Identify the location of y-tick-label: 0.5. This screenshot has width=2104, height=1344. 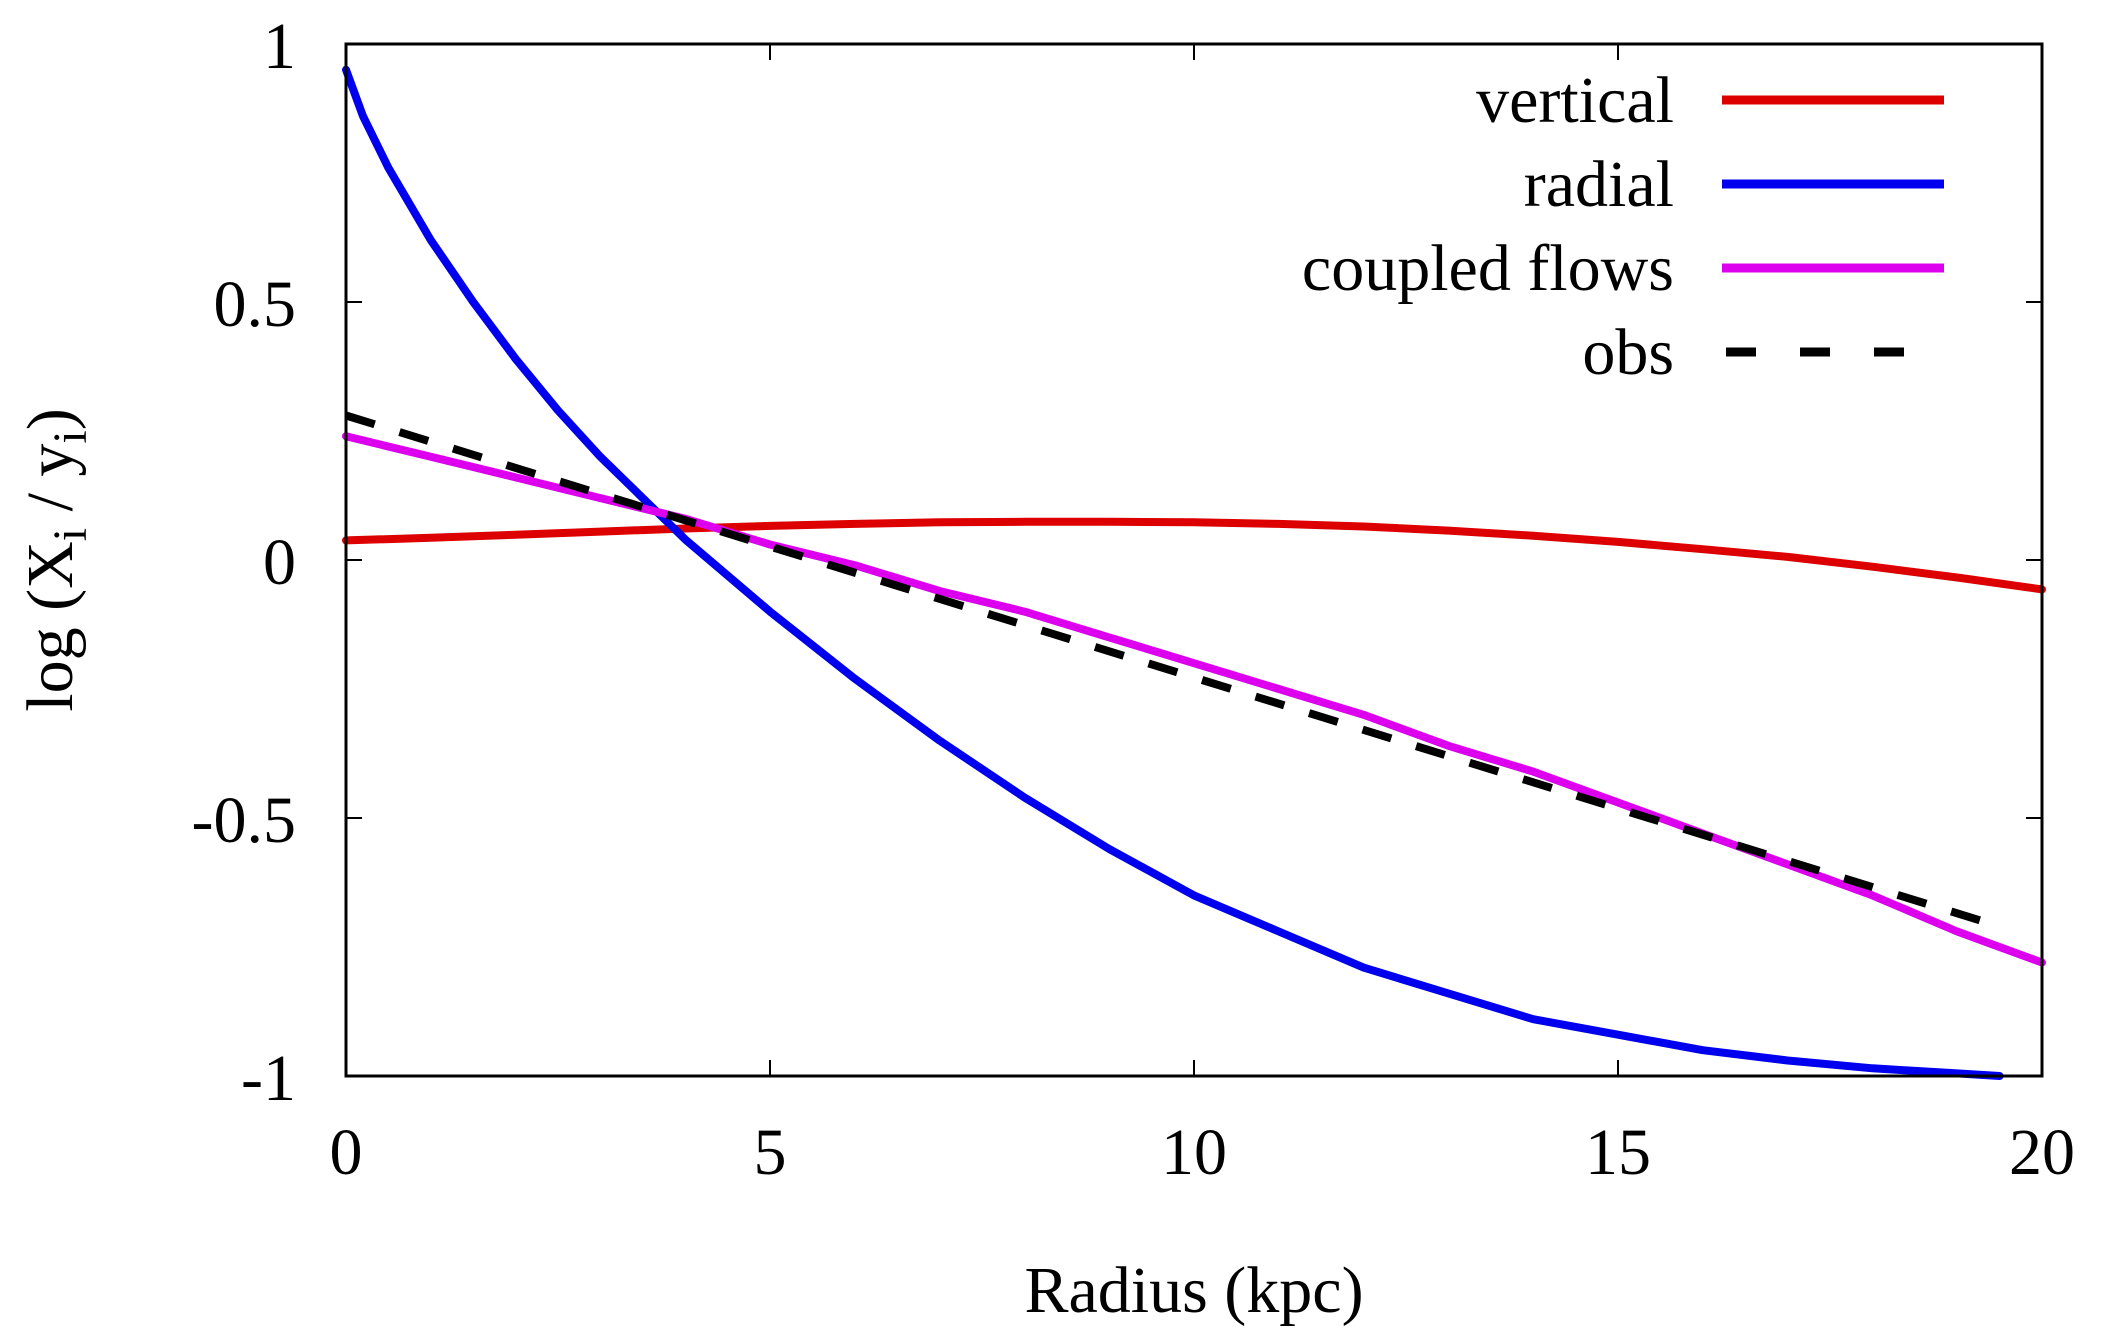
(255, 304).